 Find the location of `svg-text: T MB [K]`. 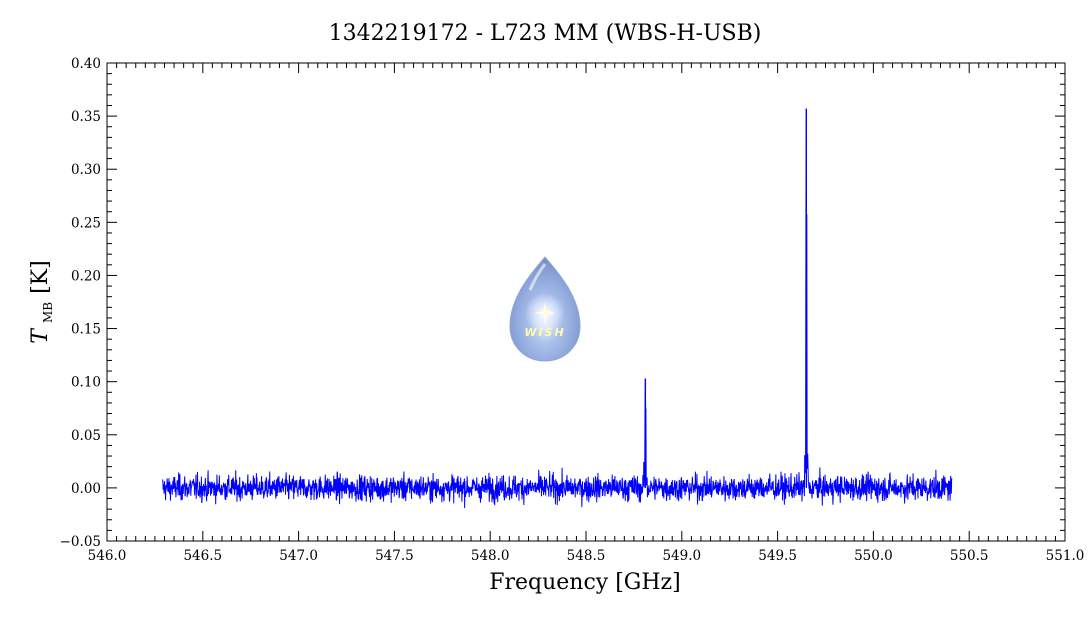

svg-text: T MB [K] is located at coordinates (42, 301).